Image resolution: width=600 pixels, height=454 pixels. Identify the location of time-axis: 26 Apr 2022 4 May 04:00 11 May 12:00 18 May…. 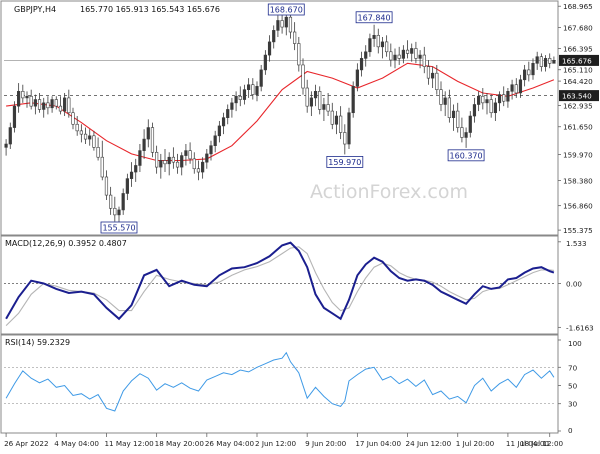
(284, 440).